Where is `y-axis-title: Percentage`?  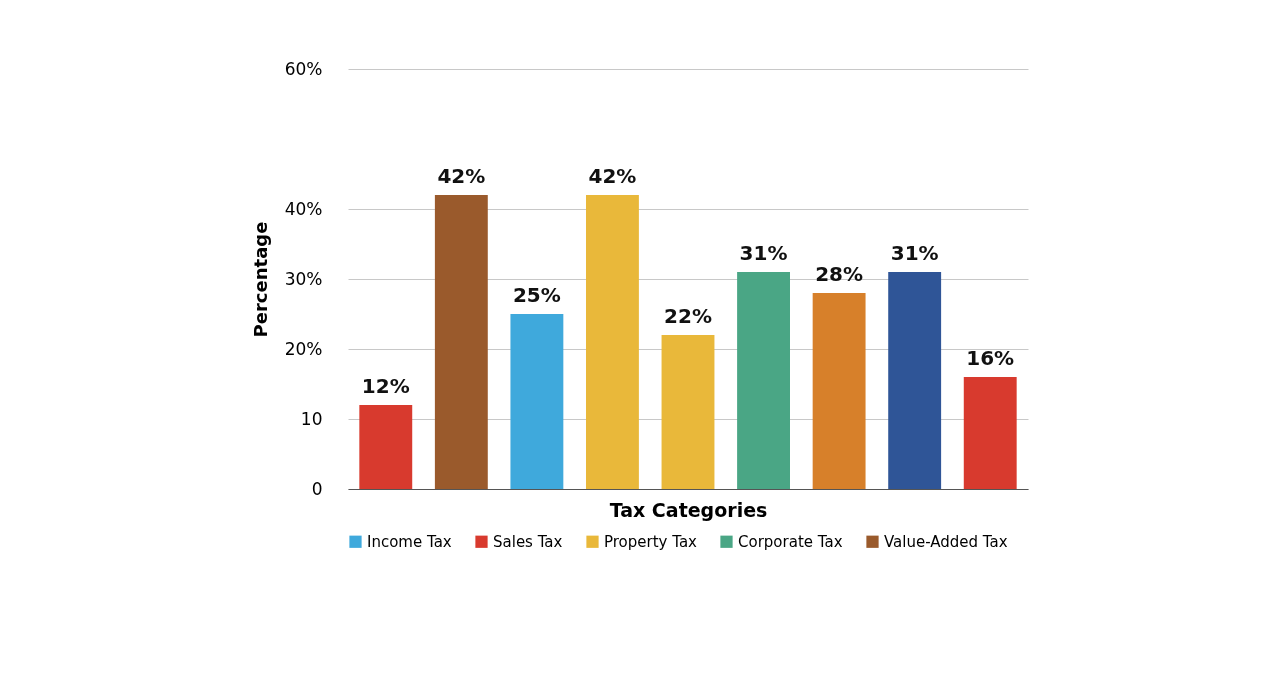
y-axis-title: Percentage is located at coordinates (260, 279).